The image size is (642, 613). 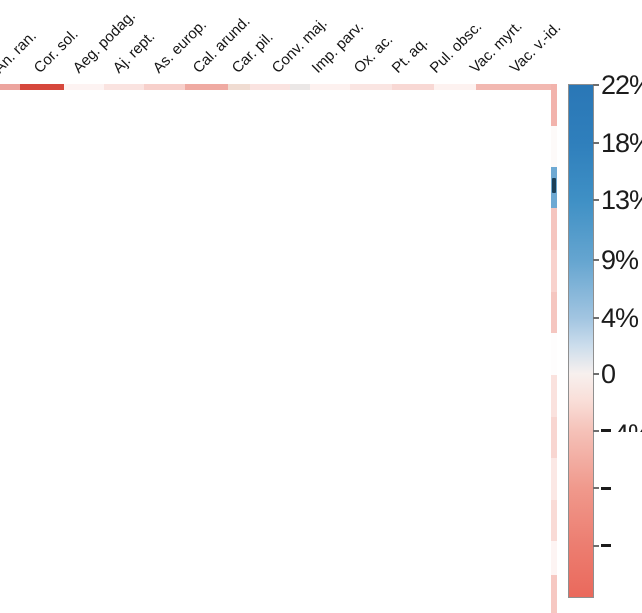 I want to click on colorbar-label: 18%, so click(x=621, y=143).